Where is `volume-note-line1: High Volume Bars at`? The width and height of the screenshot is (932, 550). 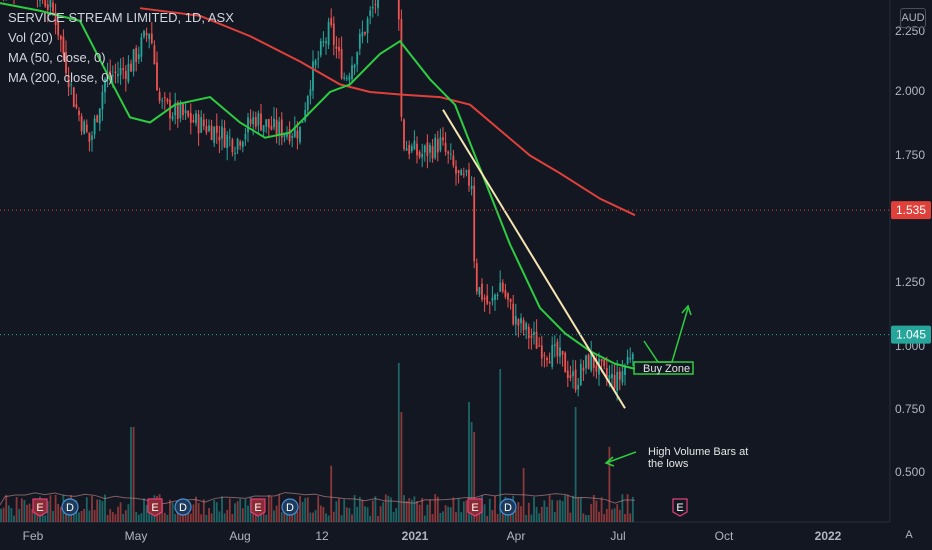
volume-note-line1: High Volume Bars at is located at coordinates (698, 452).